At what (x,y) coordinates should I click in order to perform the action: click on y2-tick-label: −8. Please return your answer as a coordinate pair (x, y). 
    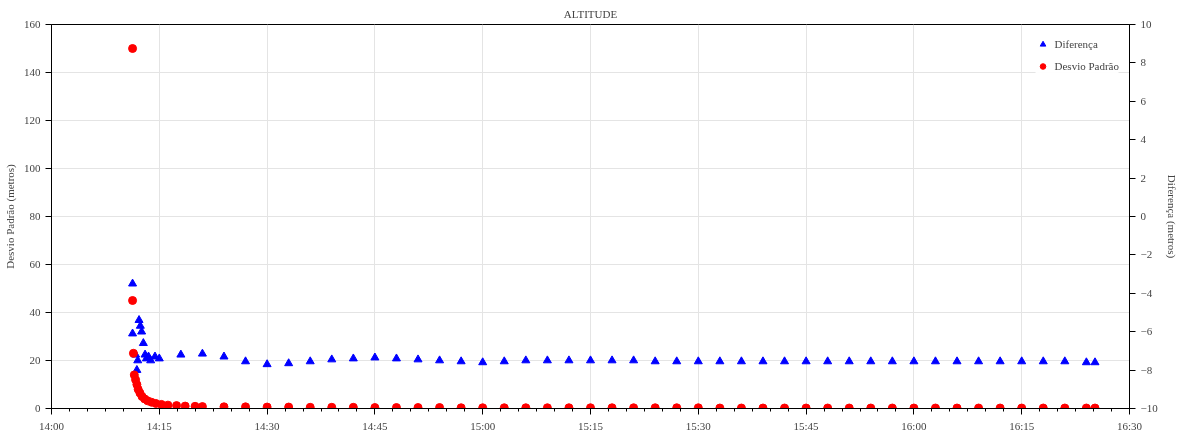
    Looking at the image, I should click on (1146, 369).